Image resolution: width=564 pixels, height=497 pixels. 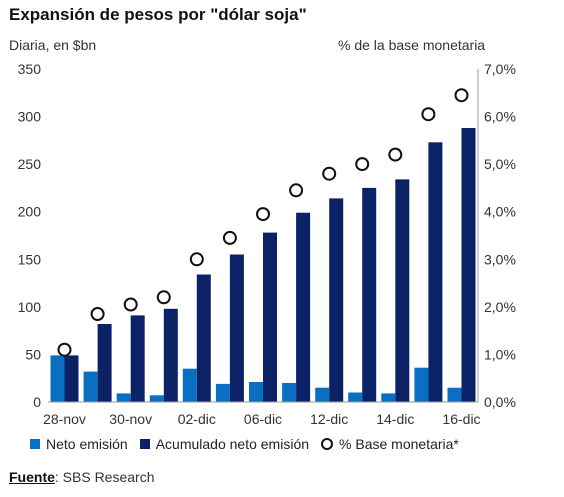 I want to click on y-right-tick-label: 6,0%, so click(x=500, y=117).